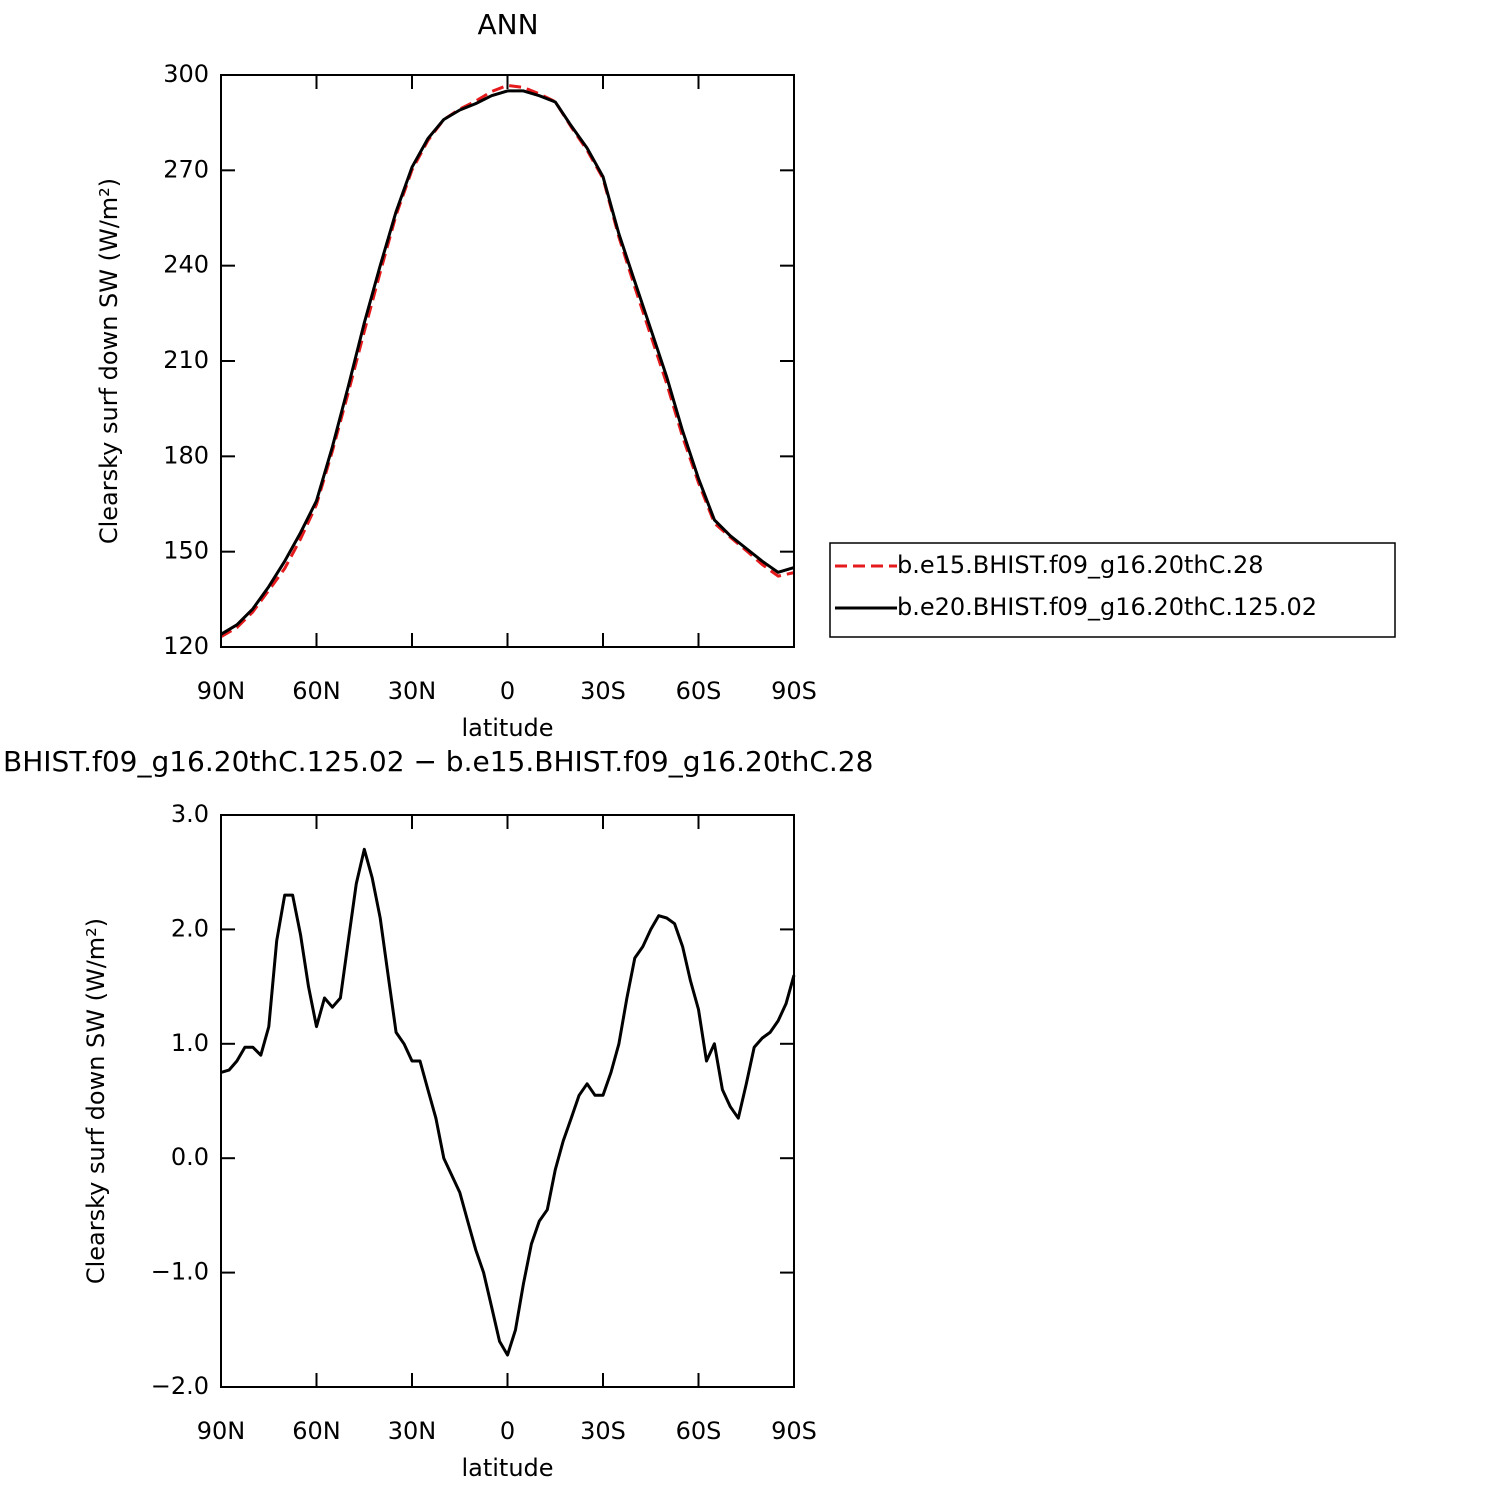  What do you see at coordinates (186, 551) in the screenshot?
I see `y-tick-label: 150` at bounding box center [186, 551].